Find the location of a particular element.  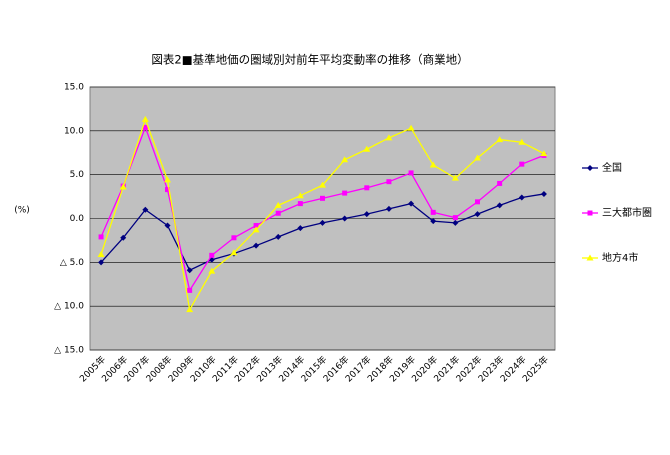

legend-label: 全国 is located at coordinates (612, 167).